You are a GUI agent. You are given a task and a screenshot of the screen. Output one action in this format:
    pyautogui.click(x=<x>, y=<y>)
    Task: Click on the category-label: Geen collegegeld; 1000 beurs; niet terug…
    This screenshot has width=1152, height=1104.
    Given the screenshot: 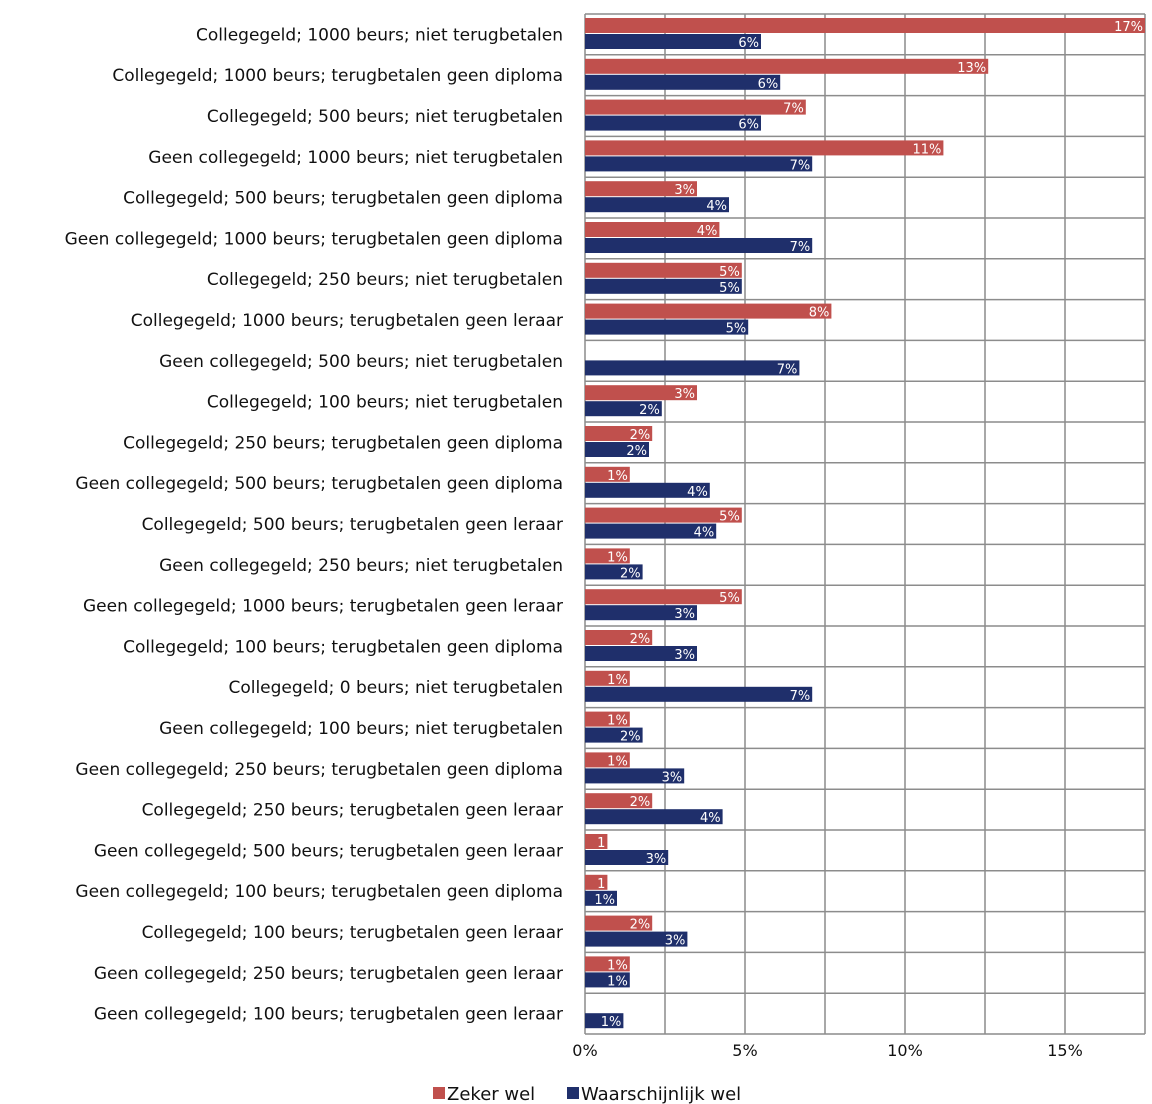 What is the action you would take?
    pyautogui.click(x=355, y=158)
    